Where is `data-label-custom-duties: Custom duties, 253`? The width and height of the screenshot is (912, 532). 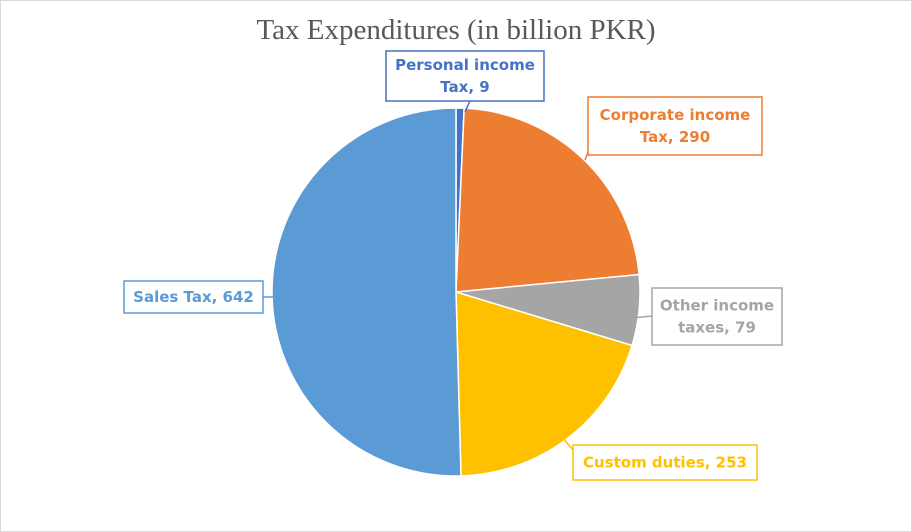
data-label-custom-duties: Custom duties, 253 is located at coordinates (659, 458).